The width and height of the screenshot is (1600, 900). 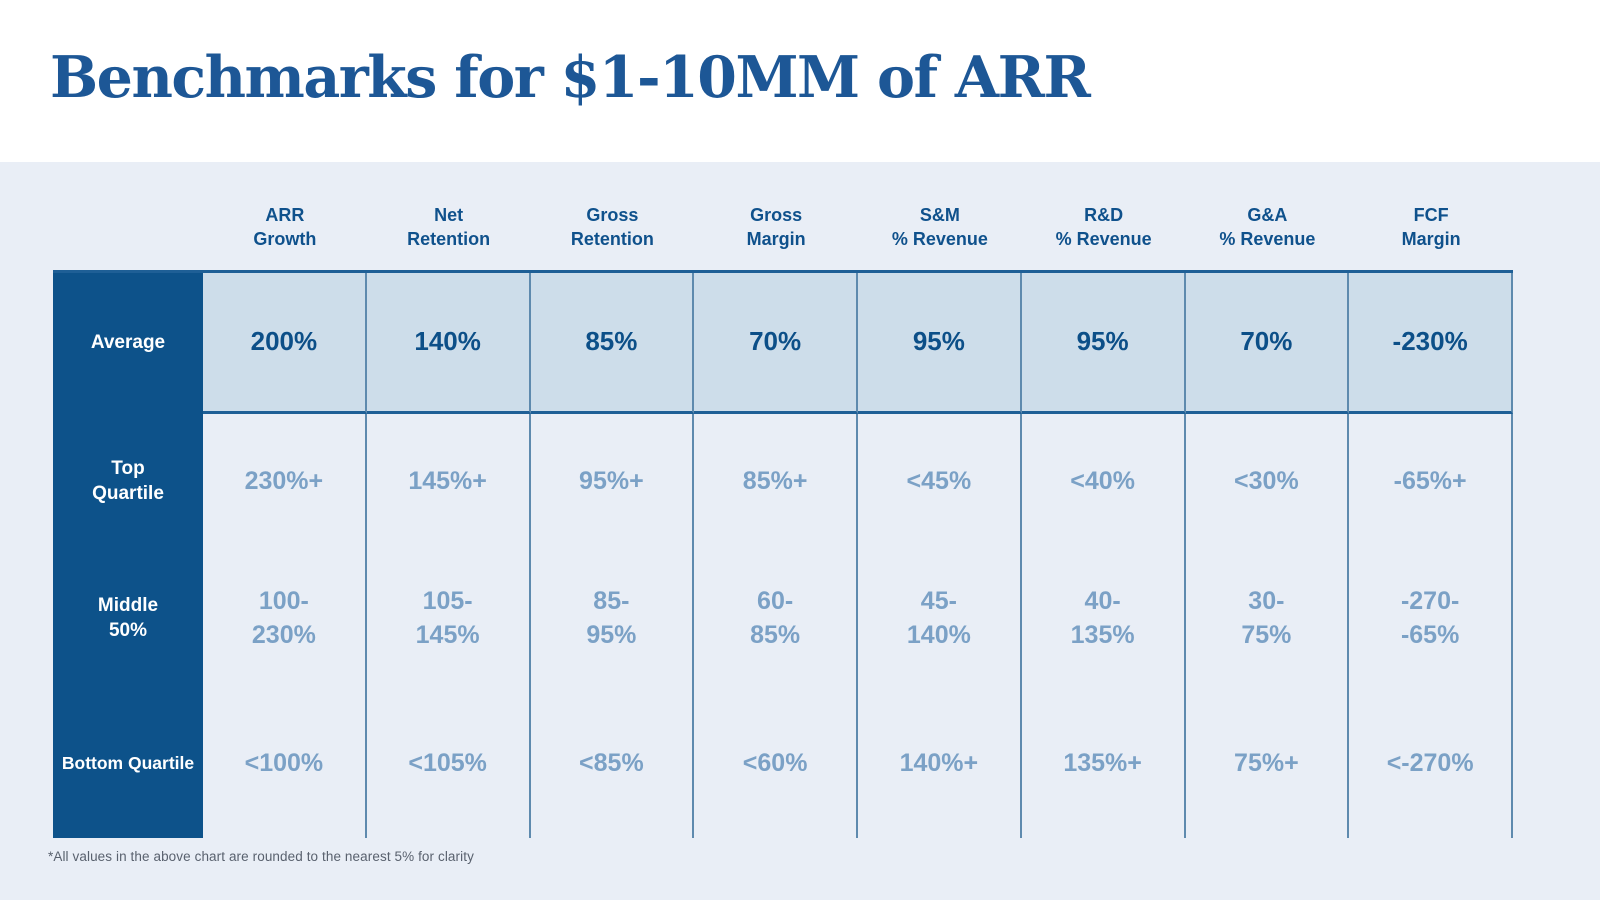 I want to click on cell-top-quartile-arr-growth: 230%+, so click(x=285, y=481).